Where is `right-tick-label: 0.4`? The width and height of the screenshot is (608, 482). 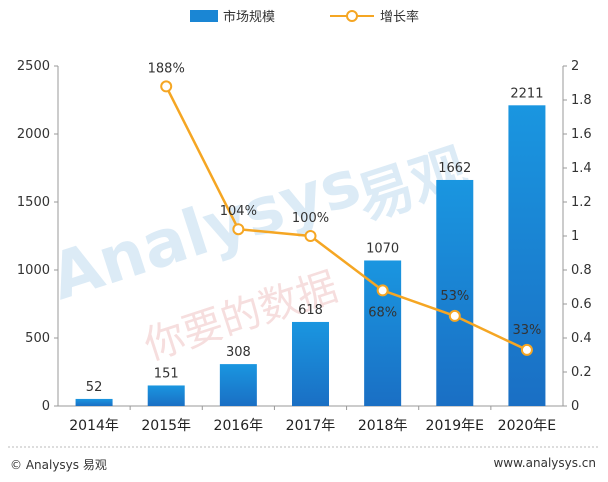
right-tick-label: 0.4 is located at coordinates (581, 338).